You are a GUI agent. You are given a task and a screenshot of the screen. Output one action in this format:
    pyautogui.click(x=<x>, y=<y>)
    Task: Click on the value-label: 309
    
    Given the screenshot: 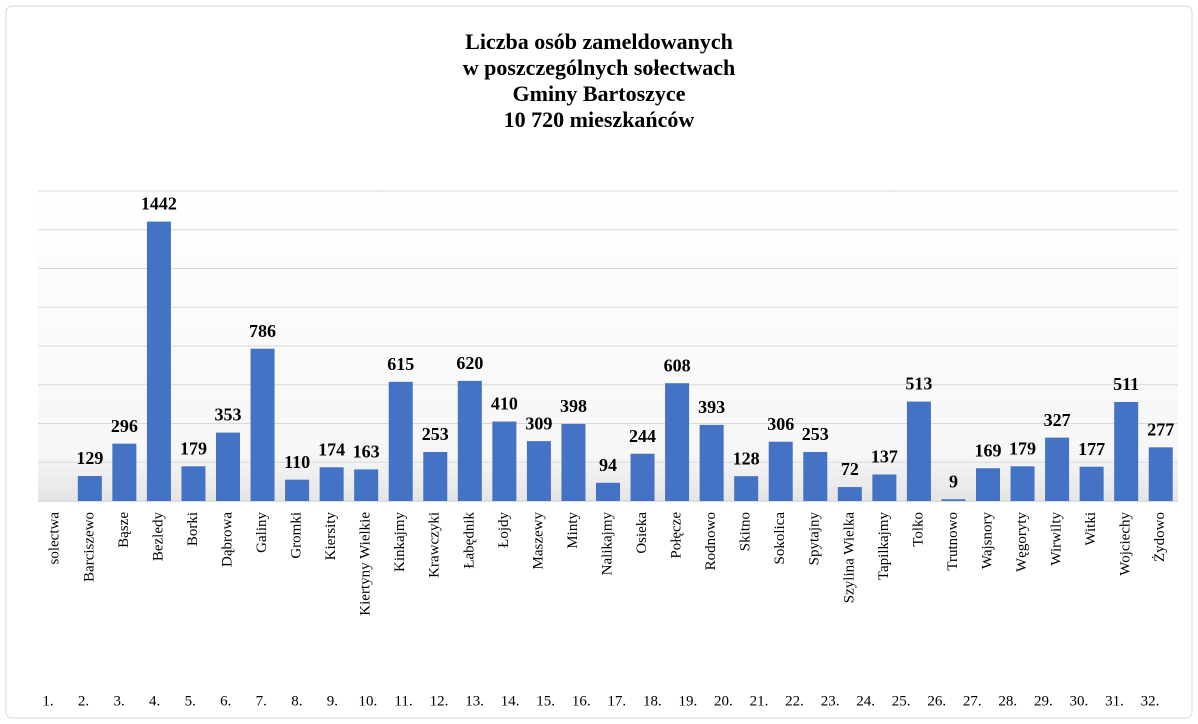 What is the action you would take?
    pyautogui.click(x=538, y=423)
    